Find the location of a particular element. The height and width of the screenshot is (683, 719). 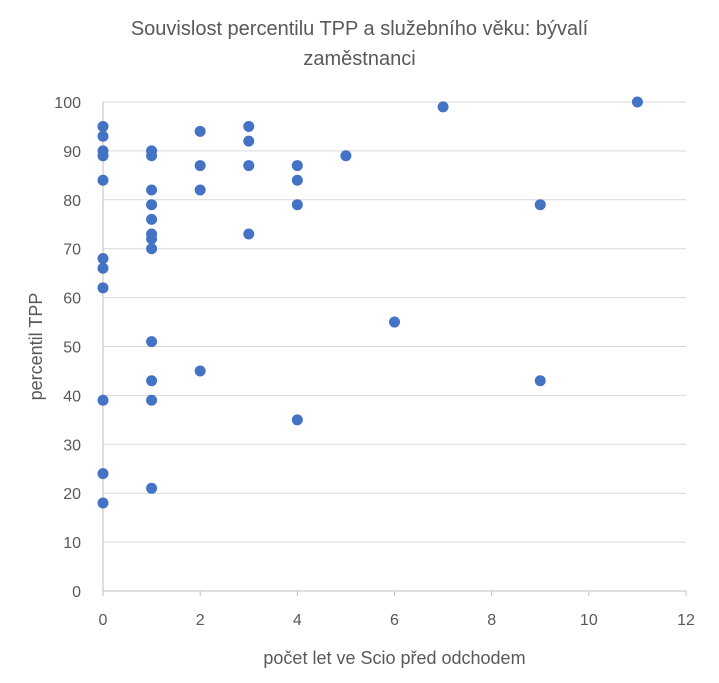

x-tick-label: 8 is located at coordinates (491, 620).